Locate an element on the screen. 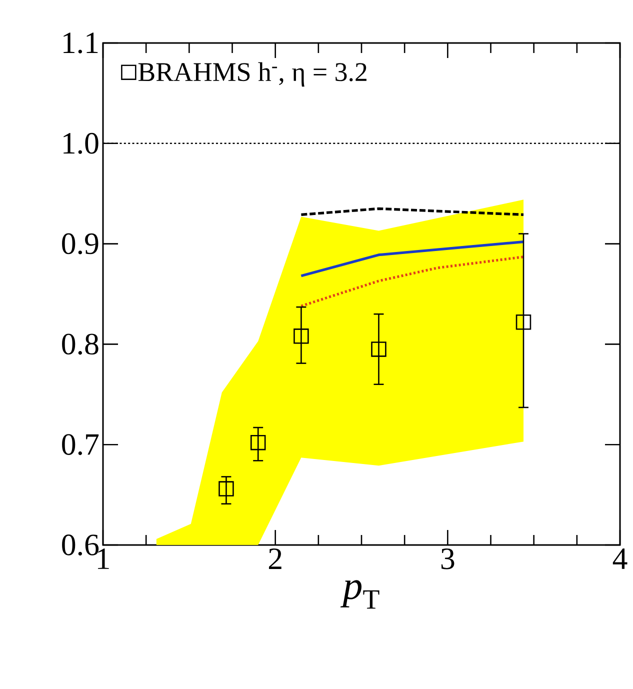 This screenshot has width=633, height=689. y-tick-label: 1.0 is located at coordinates (81, 143).